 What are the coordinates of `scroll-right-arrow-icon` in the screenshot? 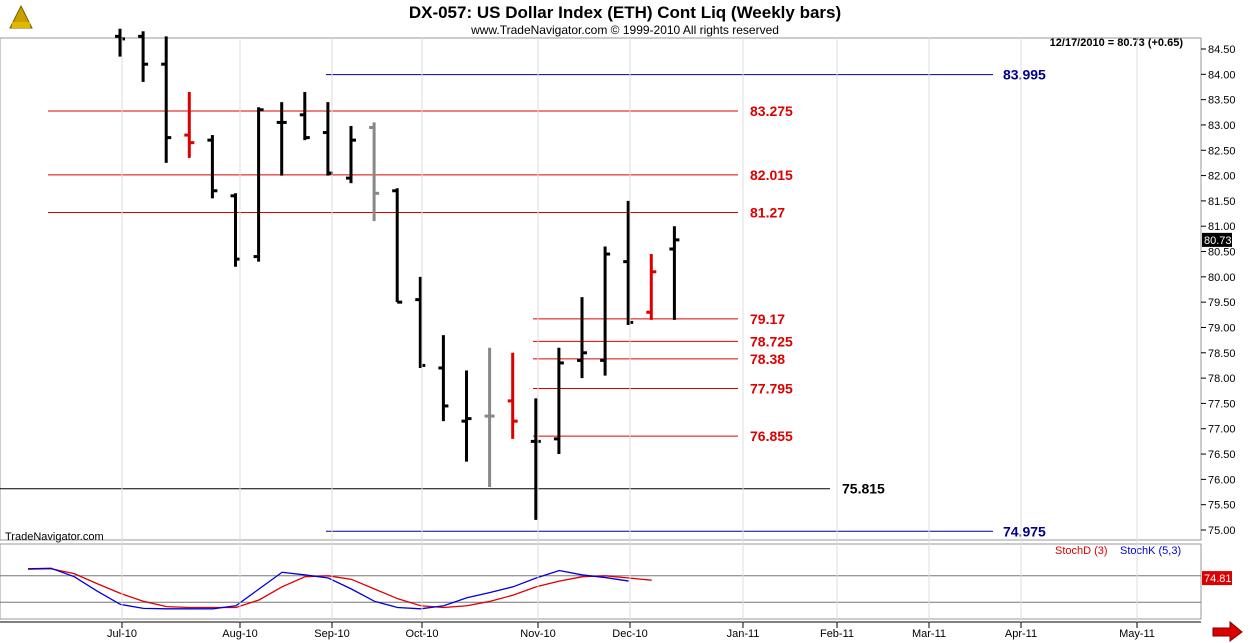 It's located at (1227, 631).